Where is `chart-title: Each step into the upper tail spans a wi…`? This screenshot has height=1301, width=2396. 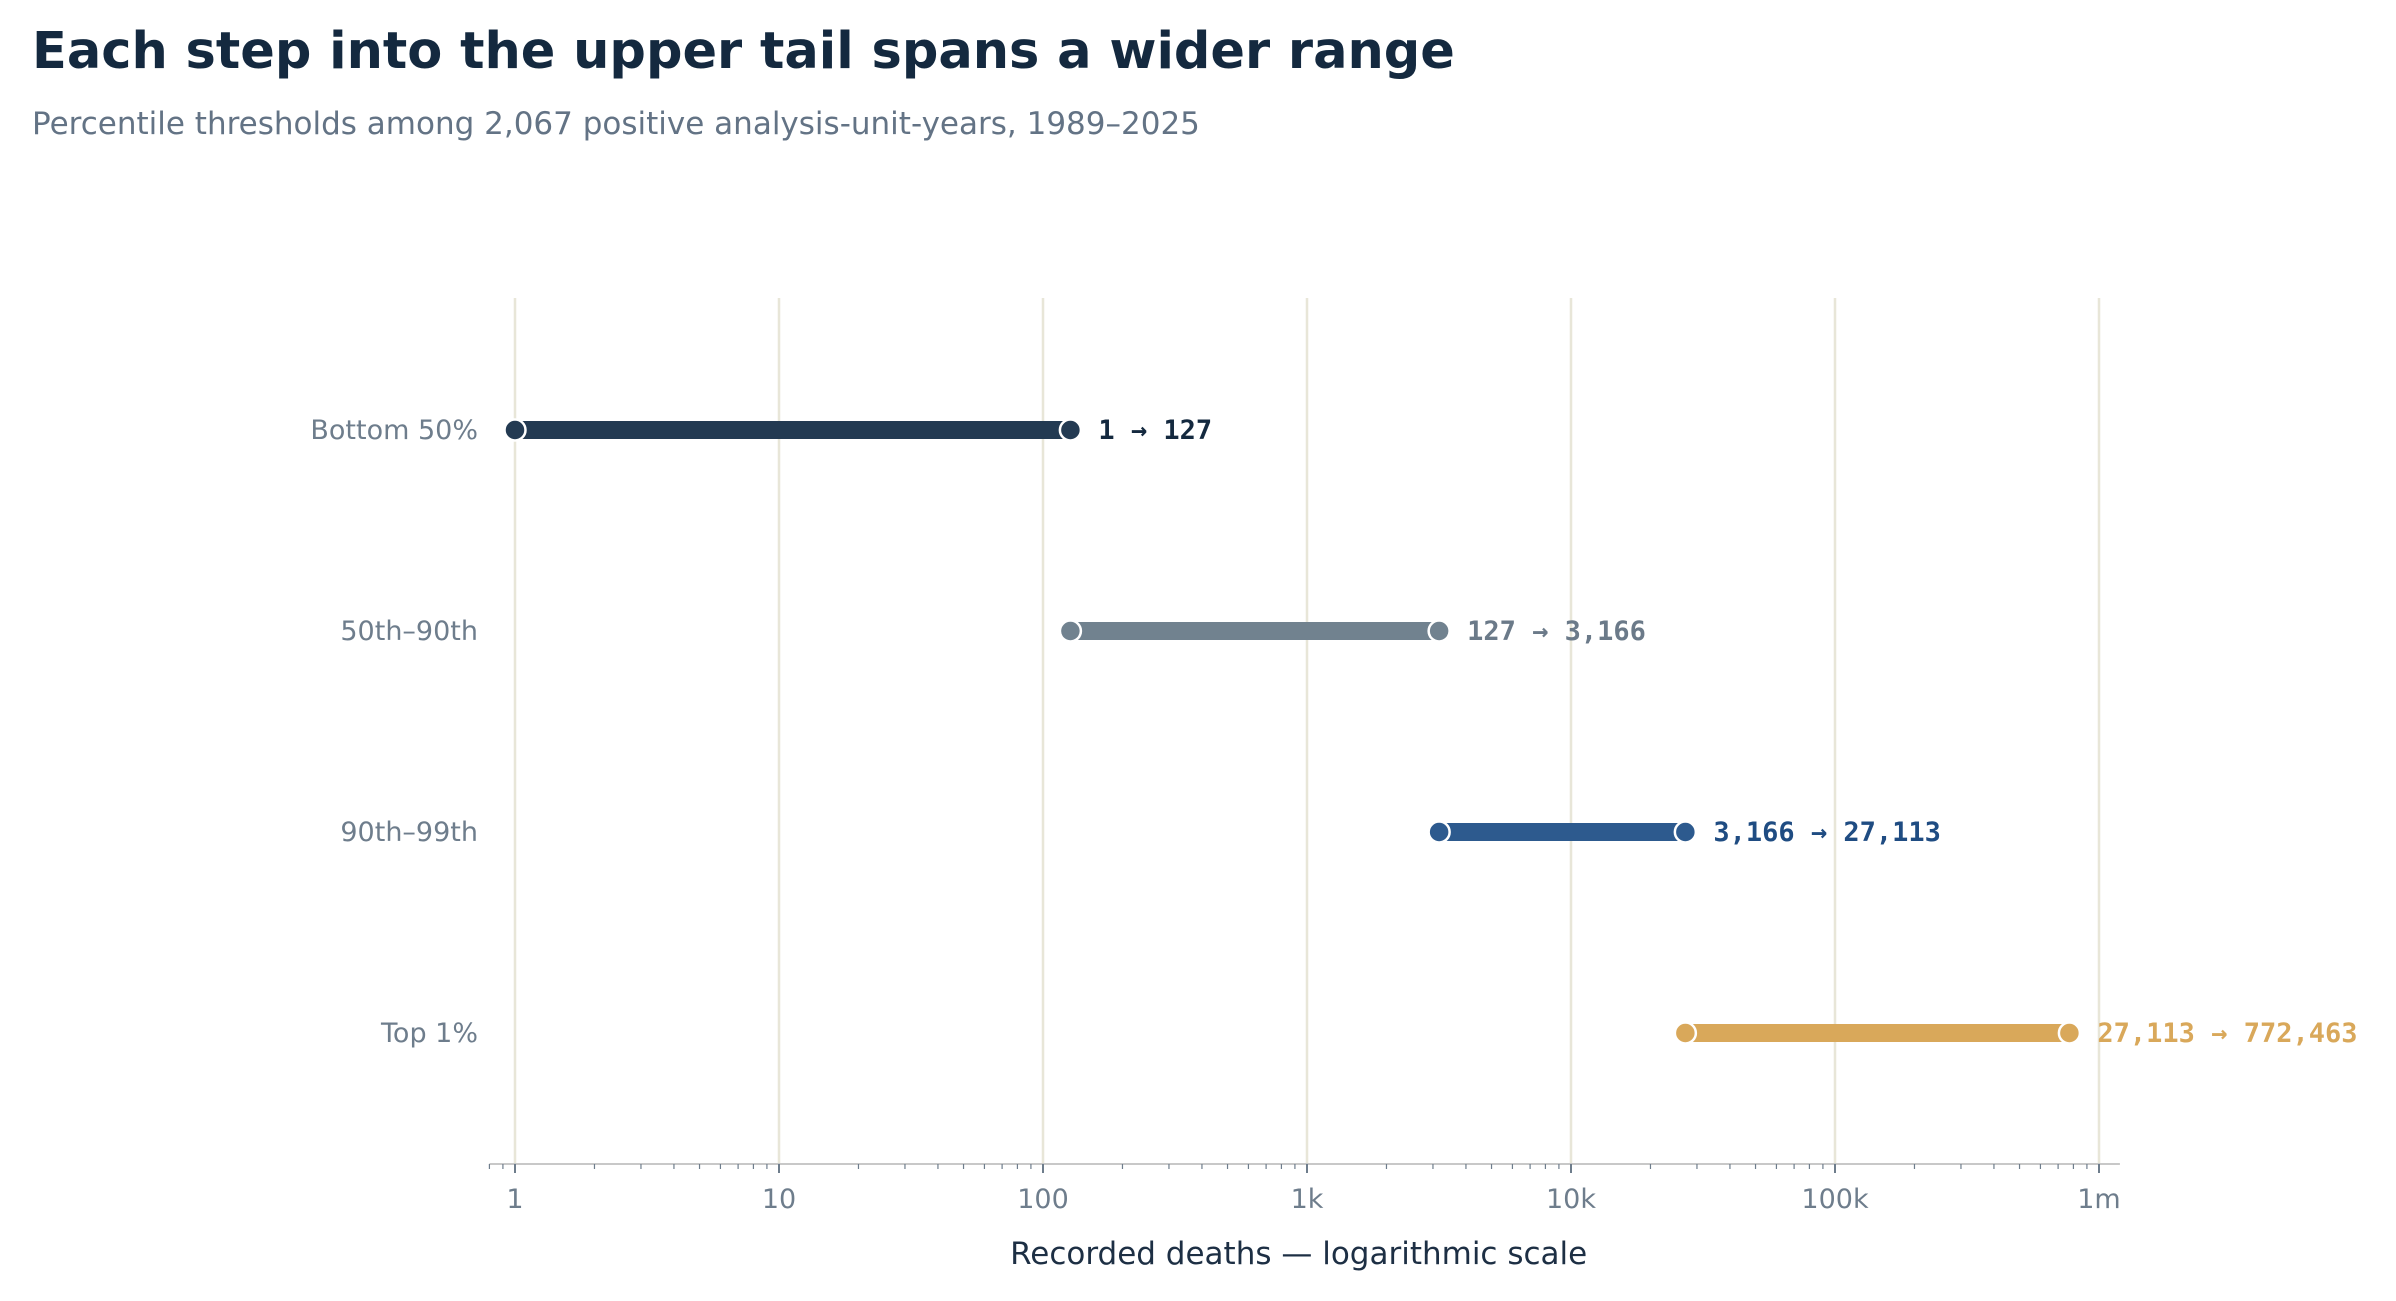 chart-title: Each step into the upper tail spans a wi… is located at coordinates (743, 51).